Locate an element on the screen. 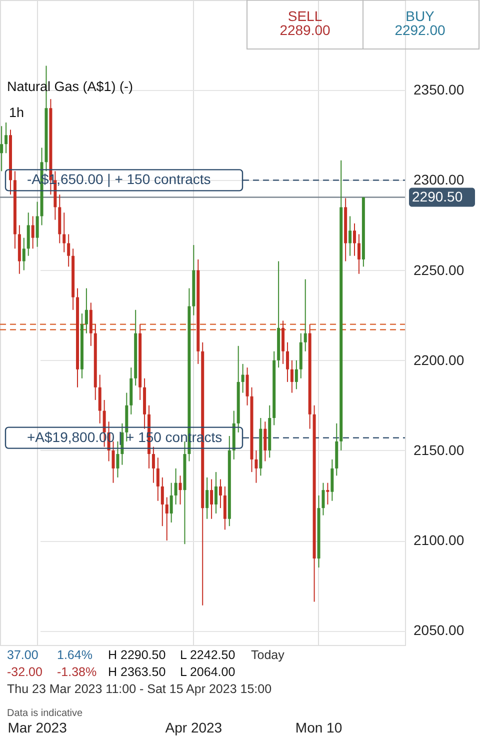 The width and height of the screenshot is (480, 741). text: -1.38% is located at coordinates (77, 672).